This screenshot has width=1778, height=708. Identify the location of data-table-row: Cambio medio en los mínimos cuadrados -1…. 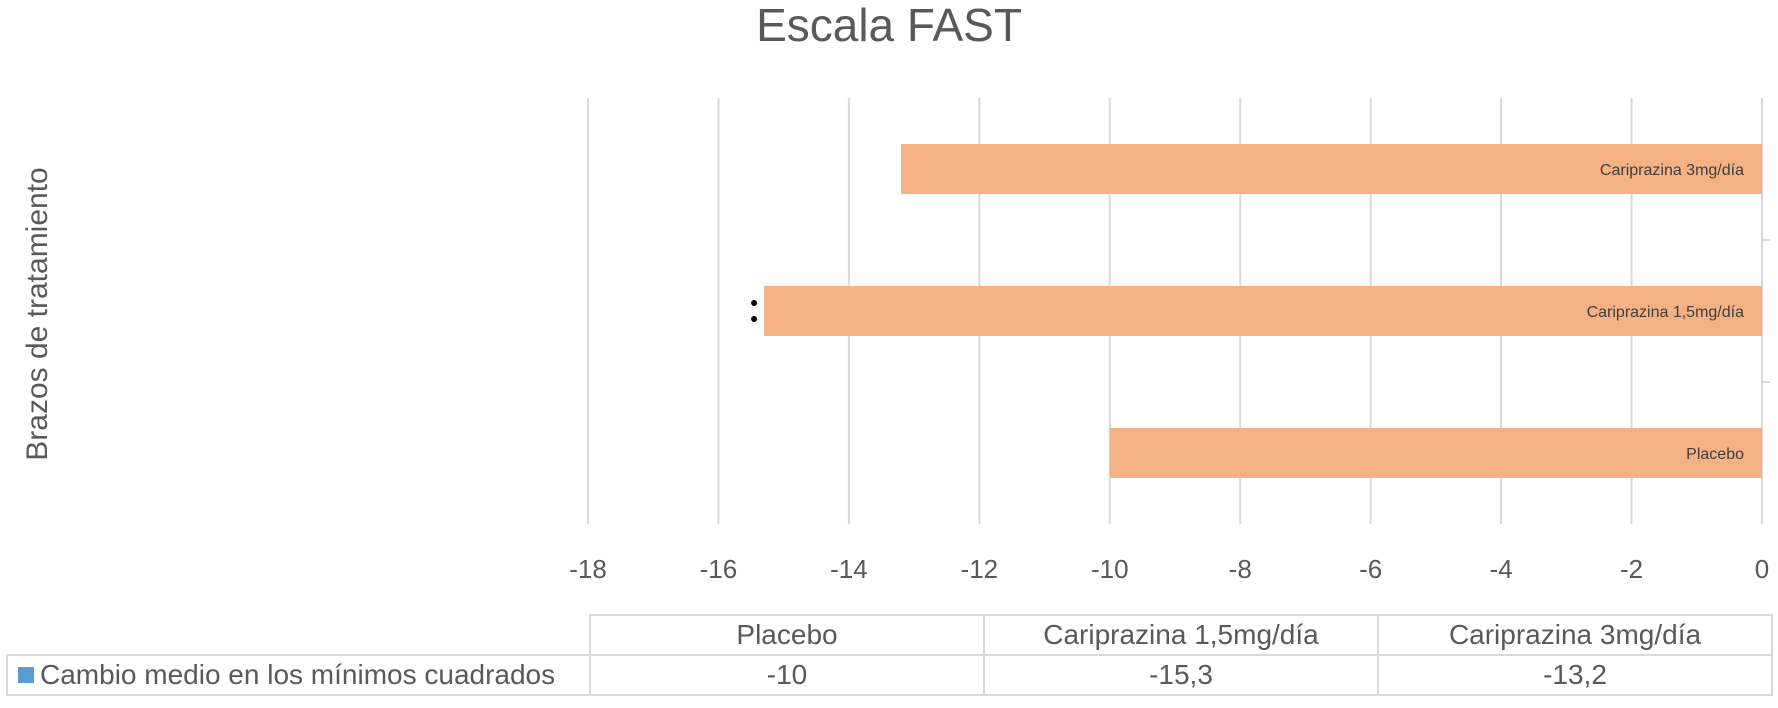
(889, 675).